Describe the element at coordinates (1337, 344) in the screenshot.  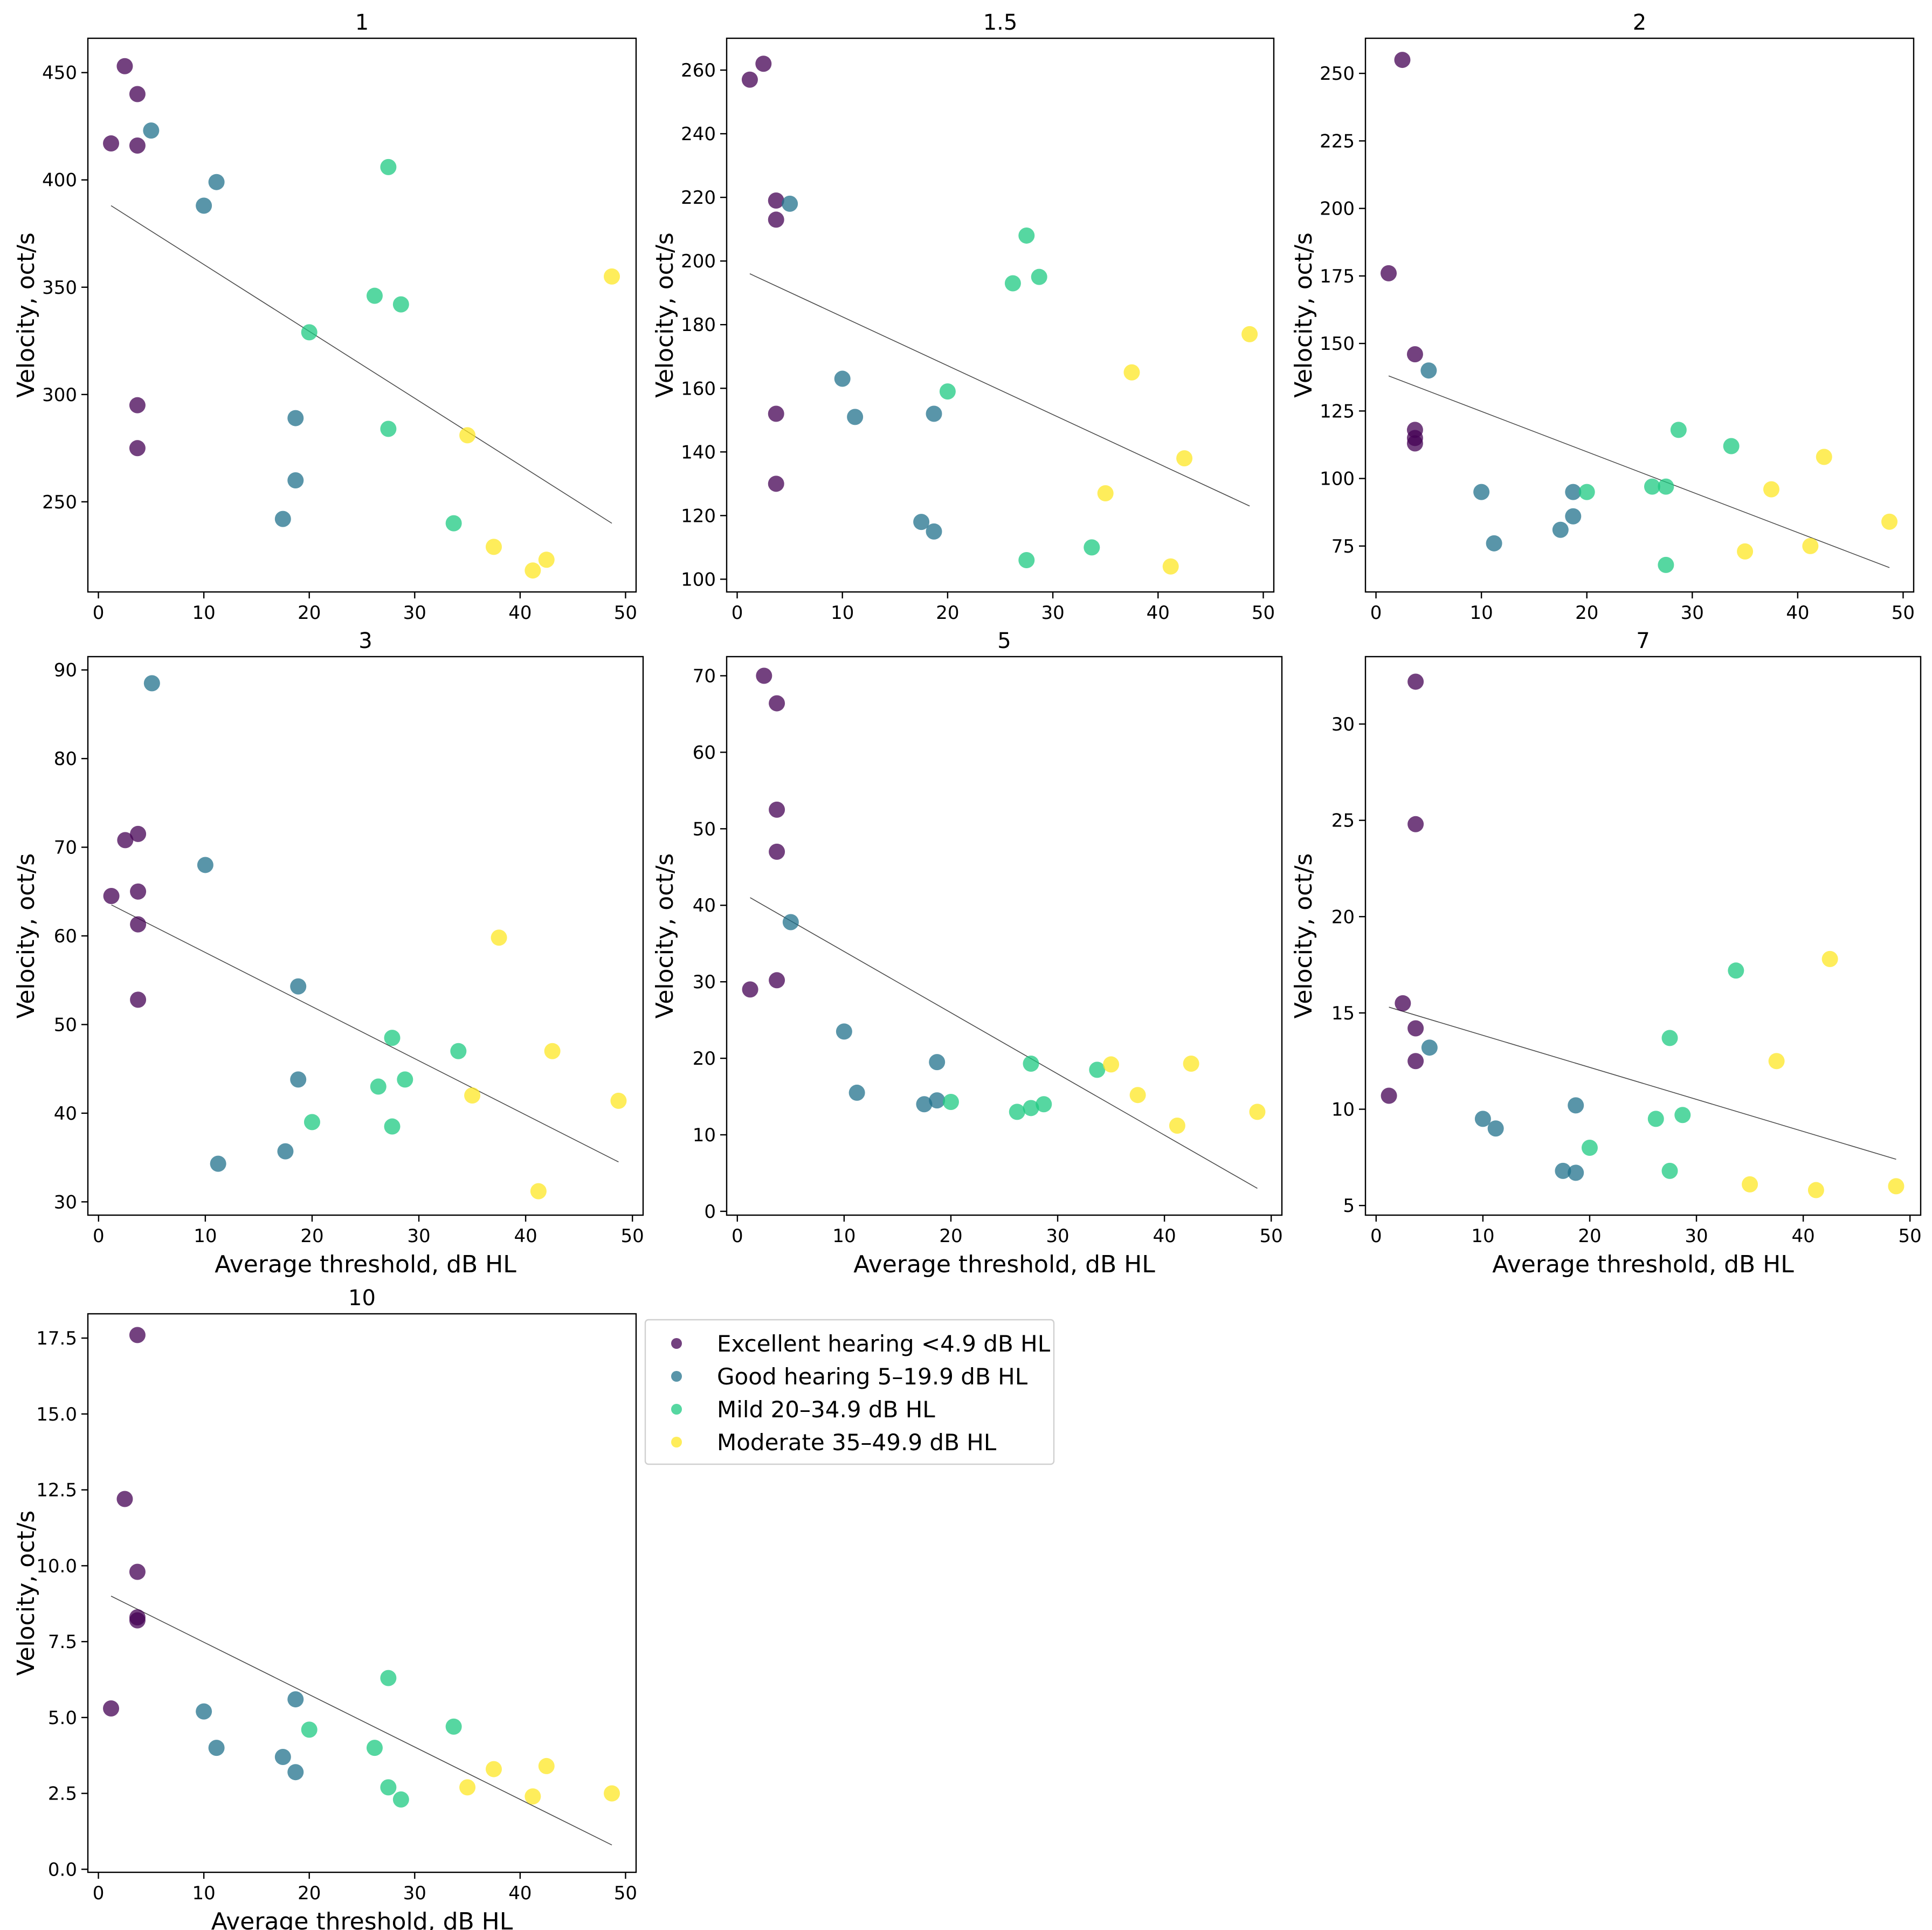
I see `y-tick-label: 150` at that location.